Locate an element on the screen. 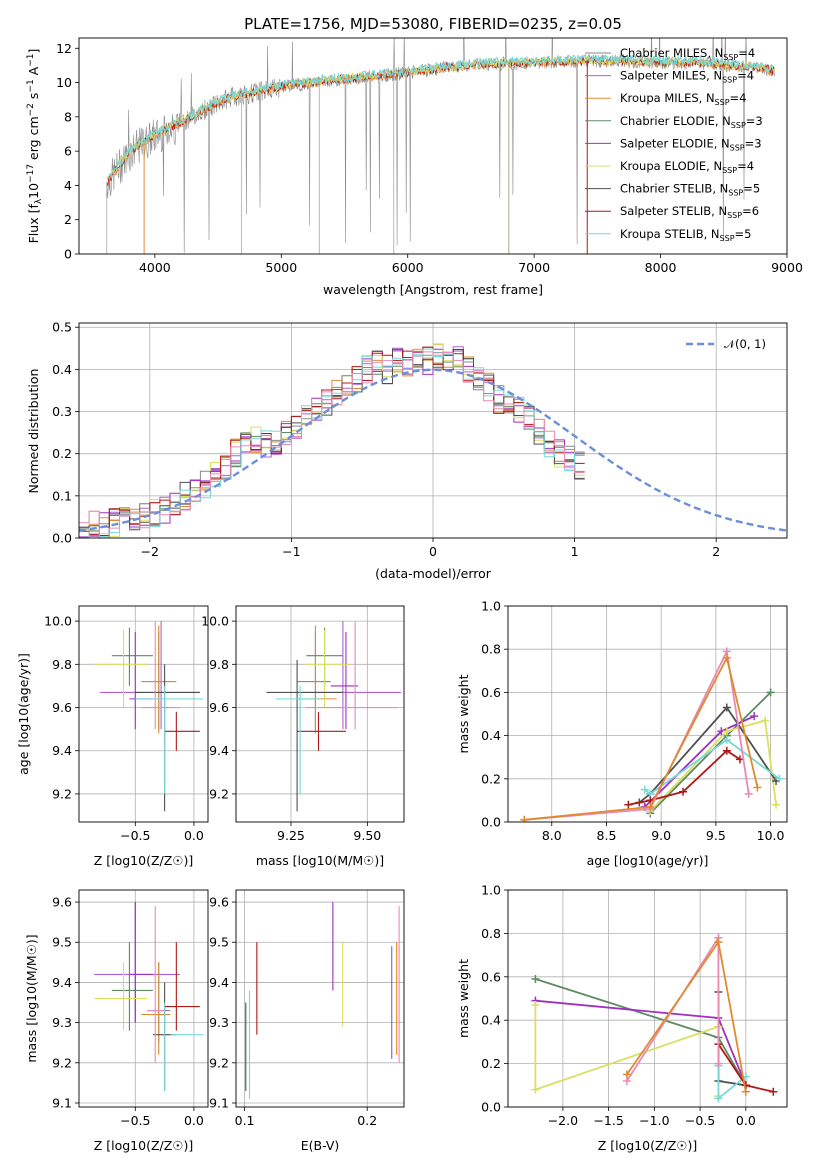 Image resolution: width=819 pixels, height=1174 pixels. y-axis-label: Normed distribution is located at coordinates (33, 431).